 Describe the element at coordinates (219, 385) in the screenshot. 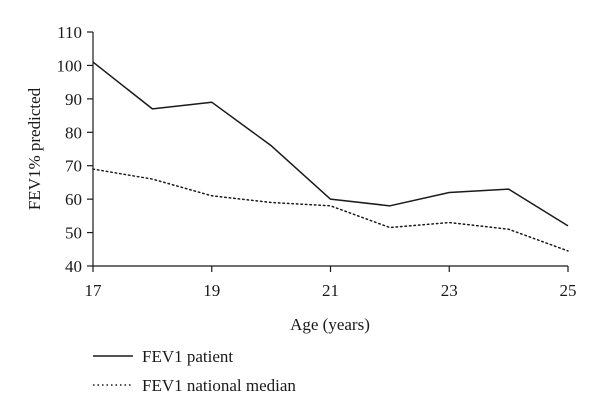

I see `legend-label-national-median: FEV1 national median` at that location.